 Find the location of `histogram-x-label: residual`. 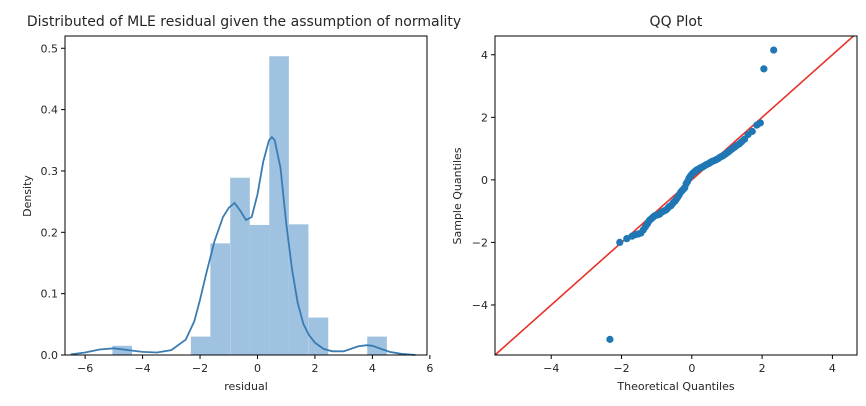

histogram-x-label: residual is located at coordinates (246, 386).